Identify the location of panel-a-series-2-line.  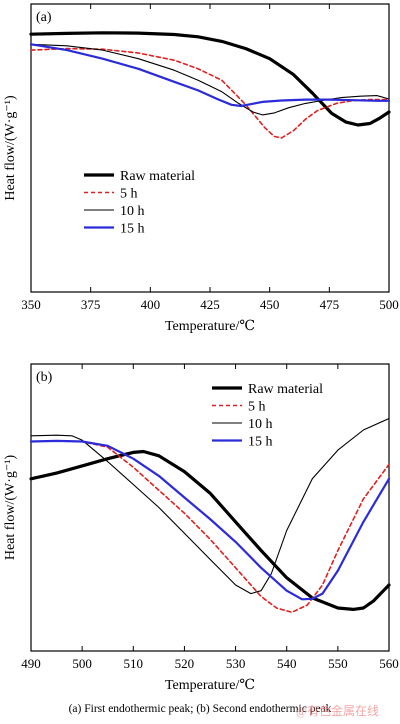
(210, 79).